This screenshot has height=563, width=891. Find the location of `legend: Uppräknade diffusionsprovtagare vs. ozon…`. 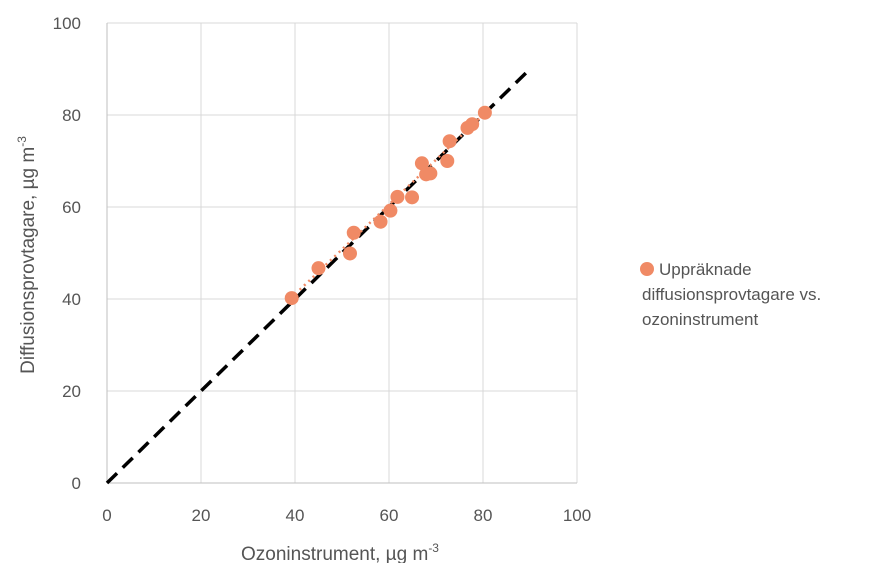

legend: Uppräknade diffusionsprovtagare vs. ozon… is located at coordinates (730, 294).